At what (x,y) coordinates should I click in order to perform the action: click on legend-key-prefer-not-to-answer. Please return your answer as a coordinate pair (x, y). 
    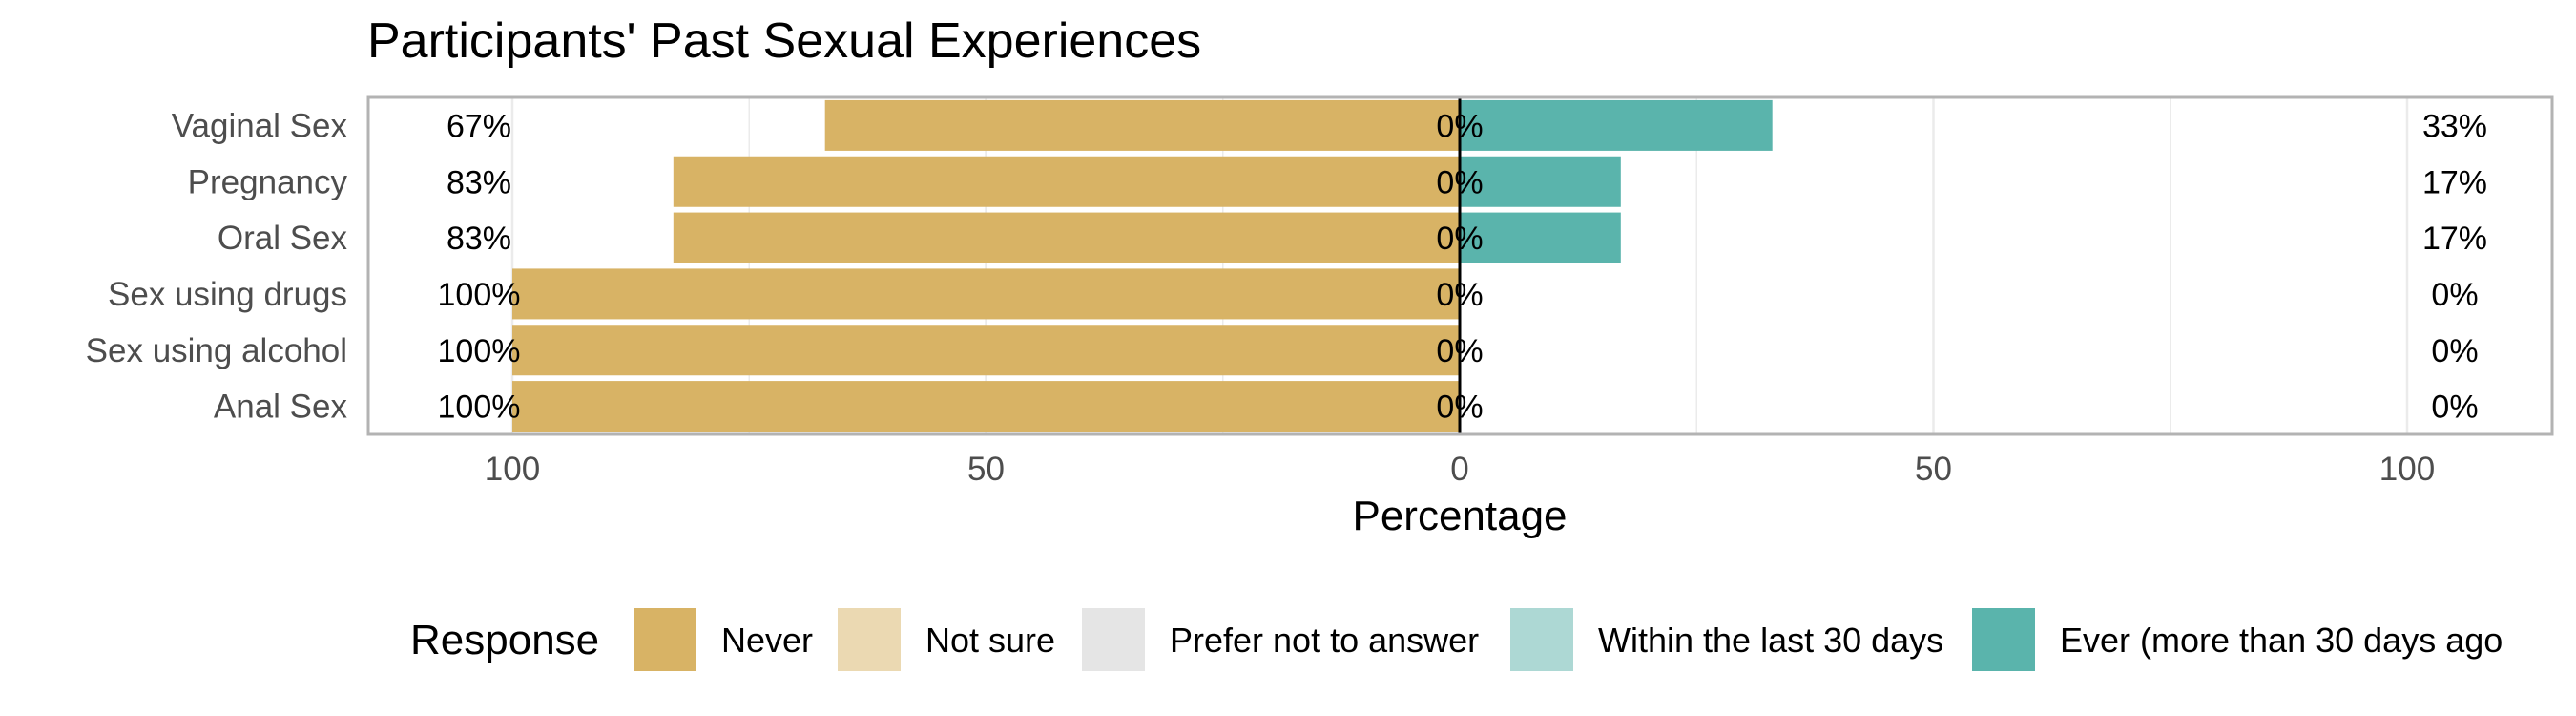
    Looking at the image, I should click on (1113, 639).